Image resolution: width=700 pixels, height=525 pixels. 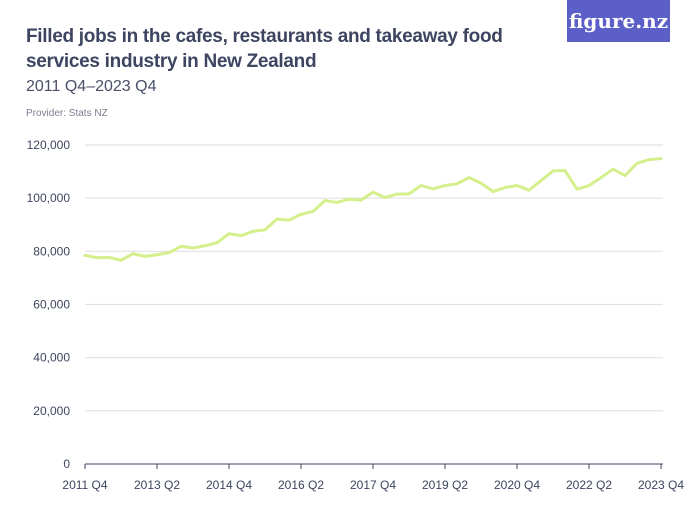 I want to click on x-tick-label: 2014 Q4, so click(x=229, y=485).